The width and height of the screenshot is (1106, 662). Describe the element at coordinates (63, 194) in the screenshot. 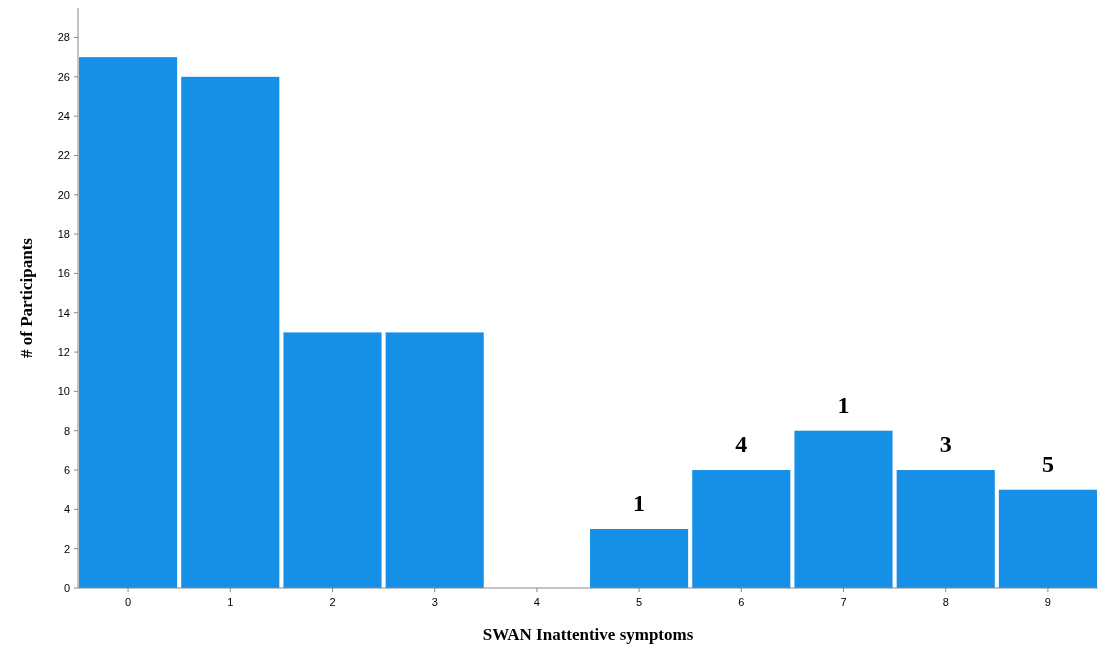

I see `y-tick-label: 20` at that location.